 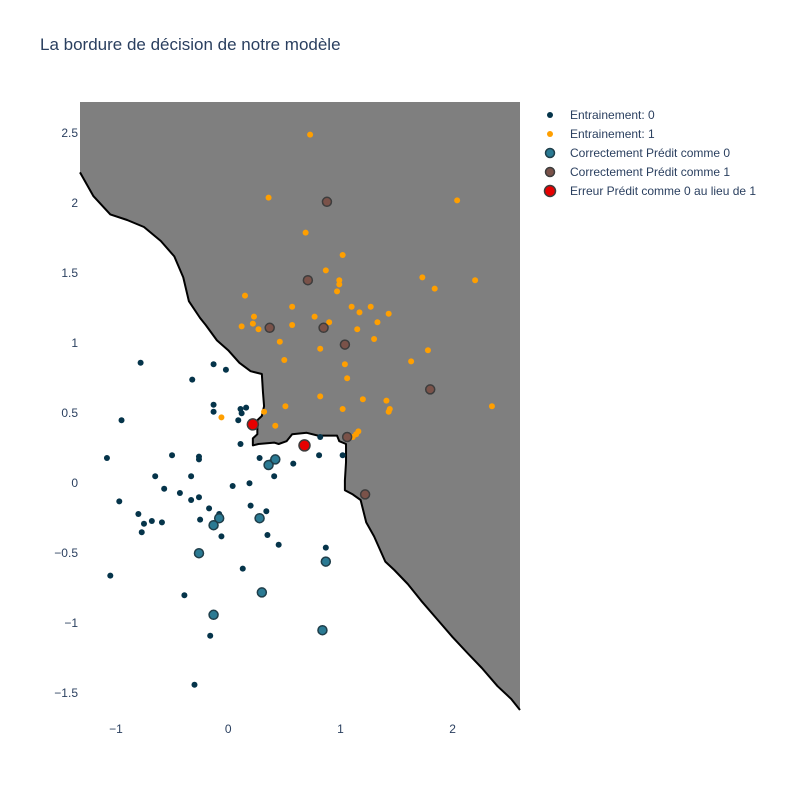 What do you see at coordinates (612, 115) in the screenshot?
I see `legend-label: Entrainement: 0` at bounding box center [612, 115].